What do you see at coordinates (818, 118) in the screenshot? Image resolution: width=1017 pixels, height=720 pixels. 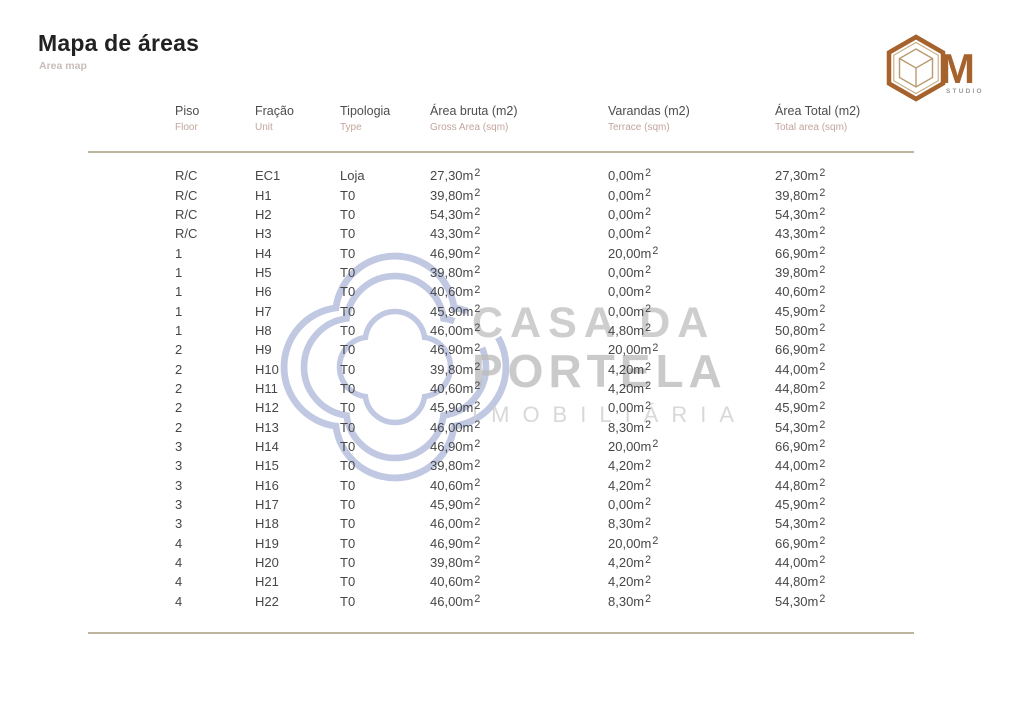 I see `column-header-area_total: Área Total (m2) Total area (sqm)` at bounding box center [818, 118].